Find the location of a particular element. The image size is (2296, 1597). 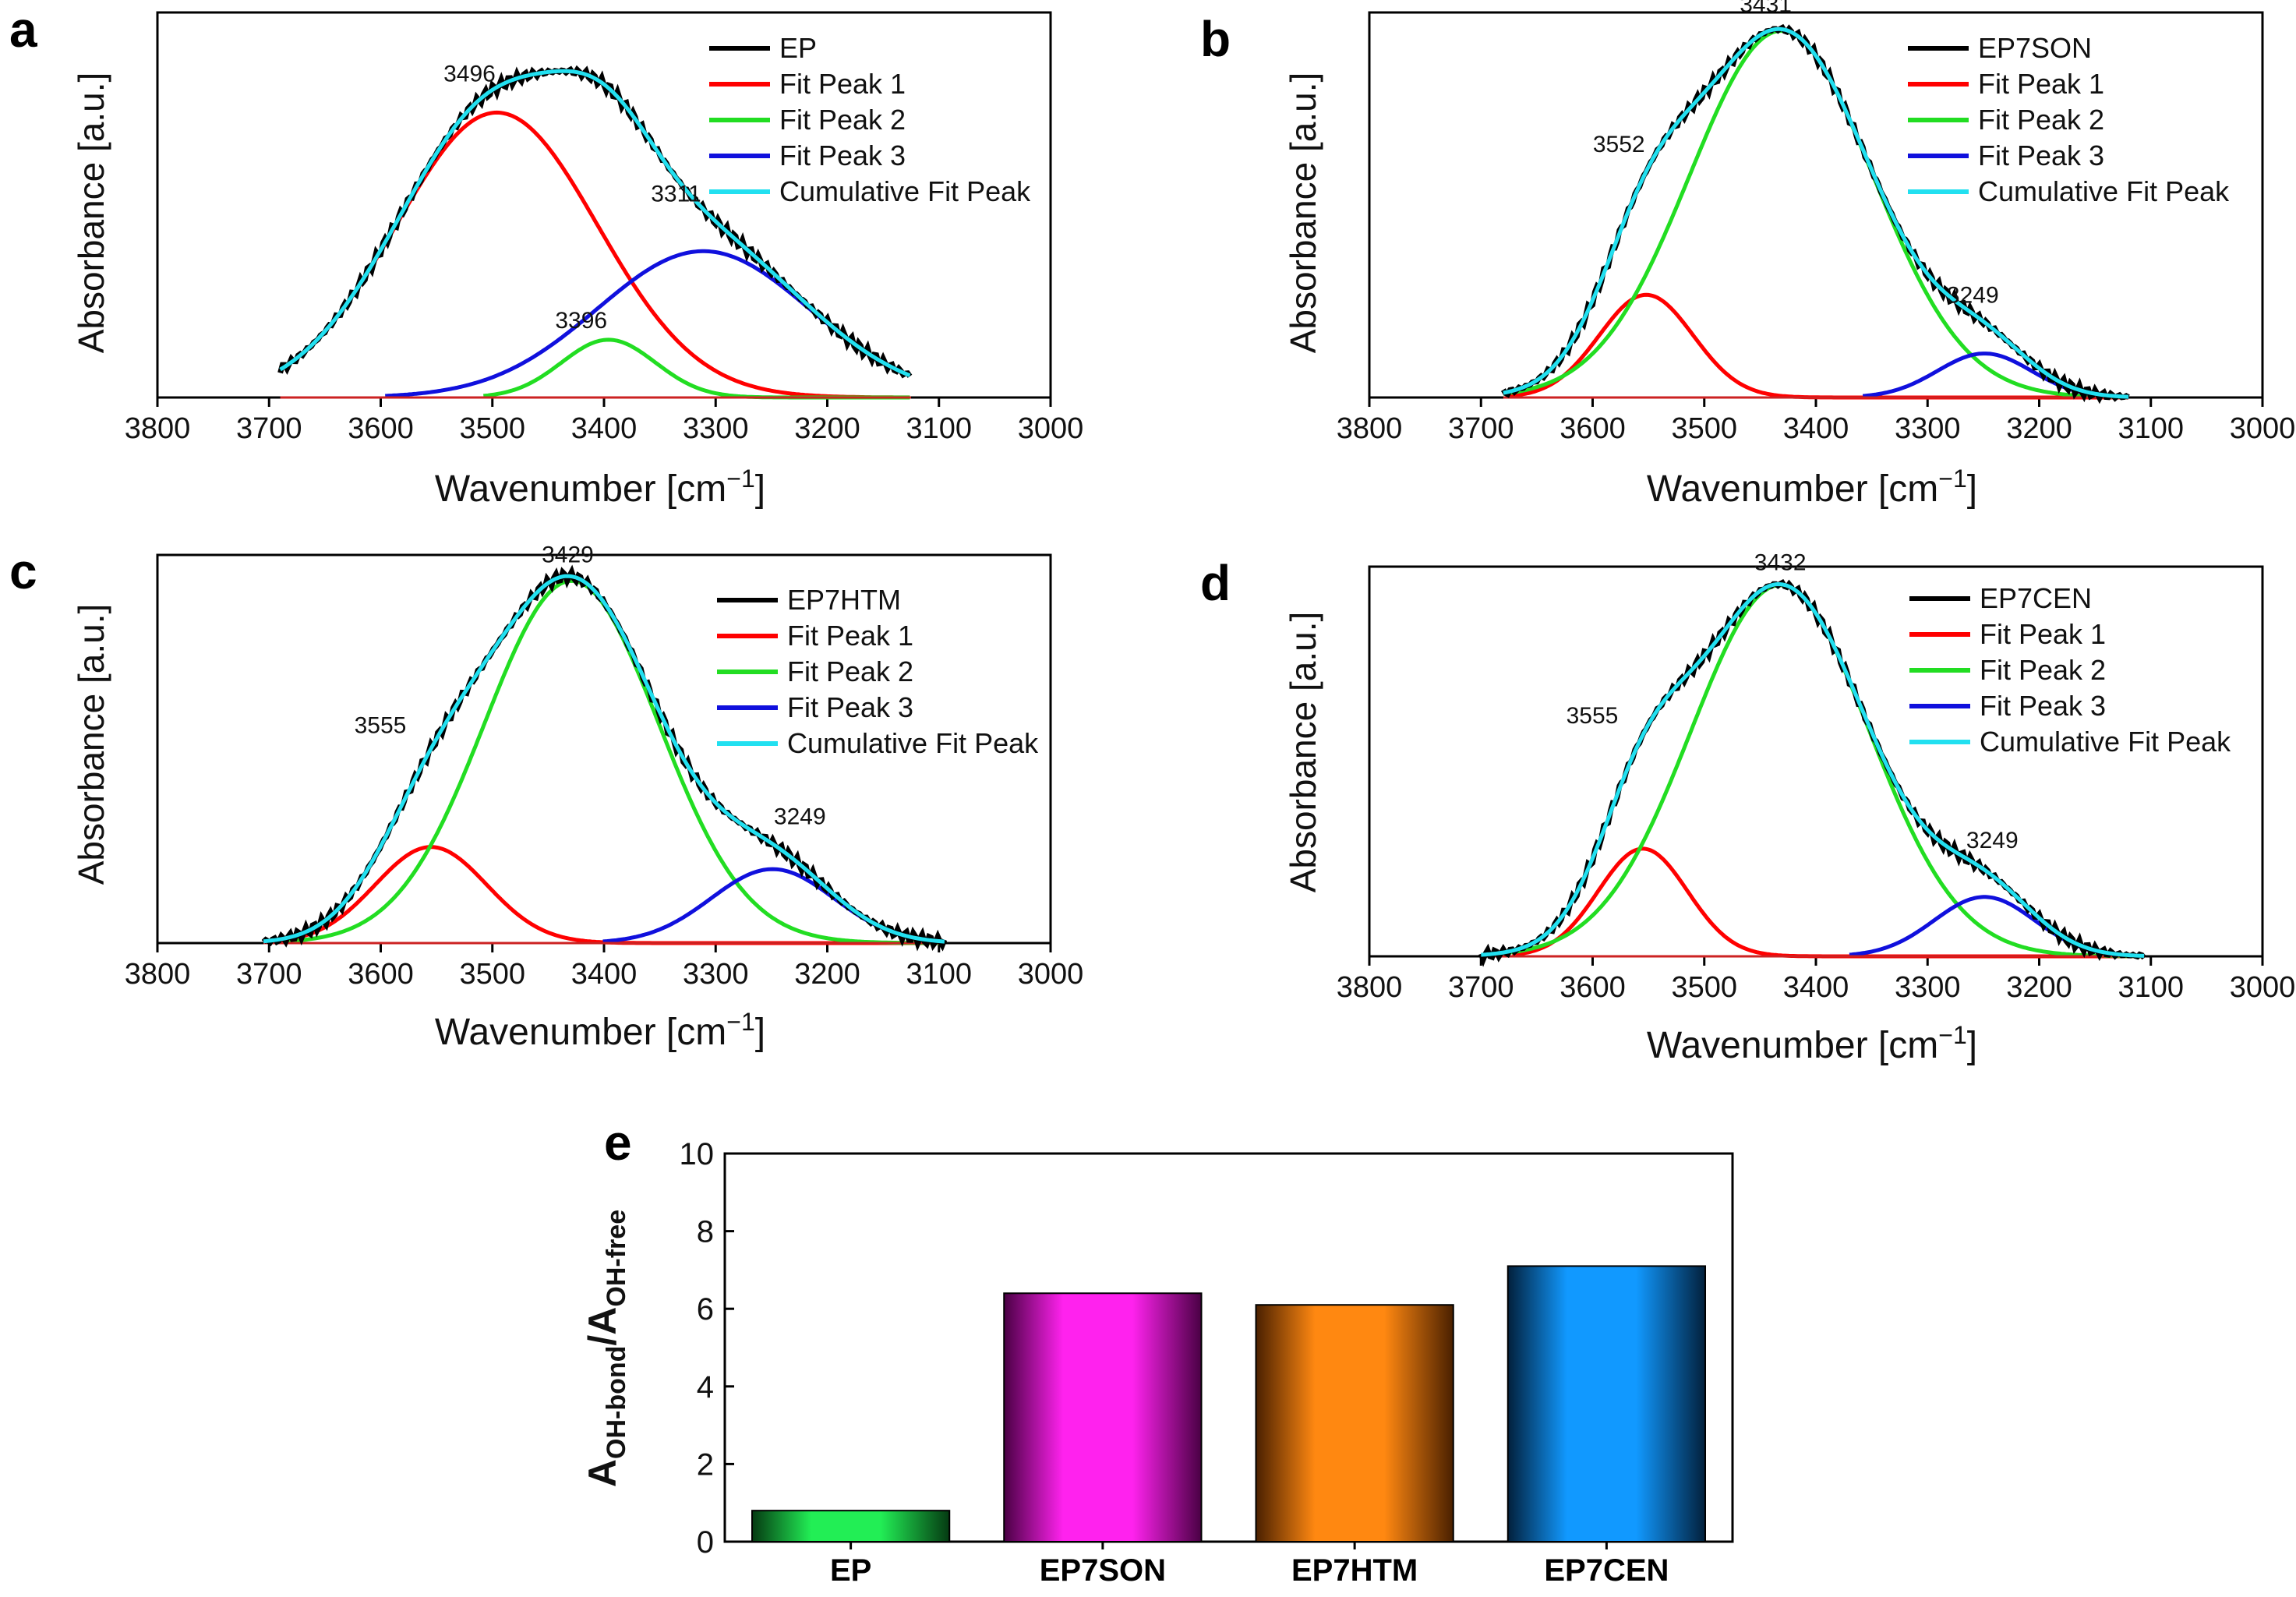

x-tick-label-b-3: 3500 is located at coordinates (1704, 428).